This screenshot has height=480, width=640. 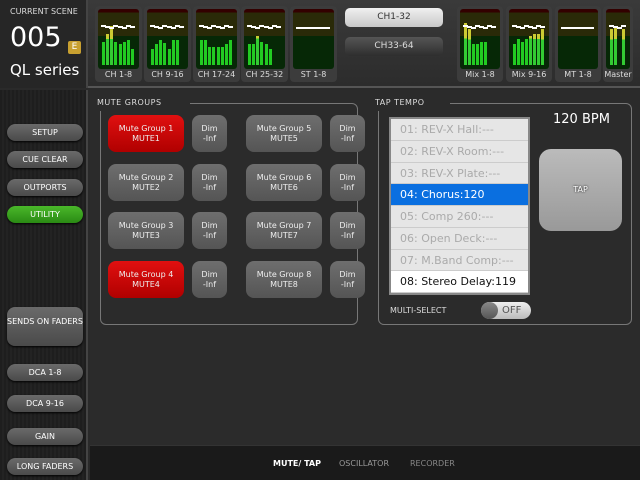 What do you see at coordinates (284, 182) in the screenshot?
I see `mute-group-6-button: Mute Group 6 MUTE6` at bounding box center [284, 182].